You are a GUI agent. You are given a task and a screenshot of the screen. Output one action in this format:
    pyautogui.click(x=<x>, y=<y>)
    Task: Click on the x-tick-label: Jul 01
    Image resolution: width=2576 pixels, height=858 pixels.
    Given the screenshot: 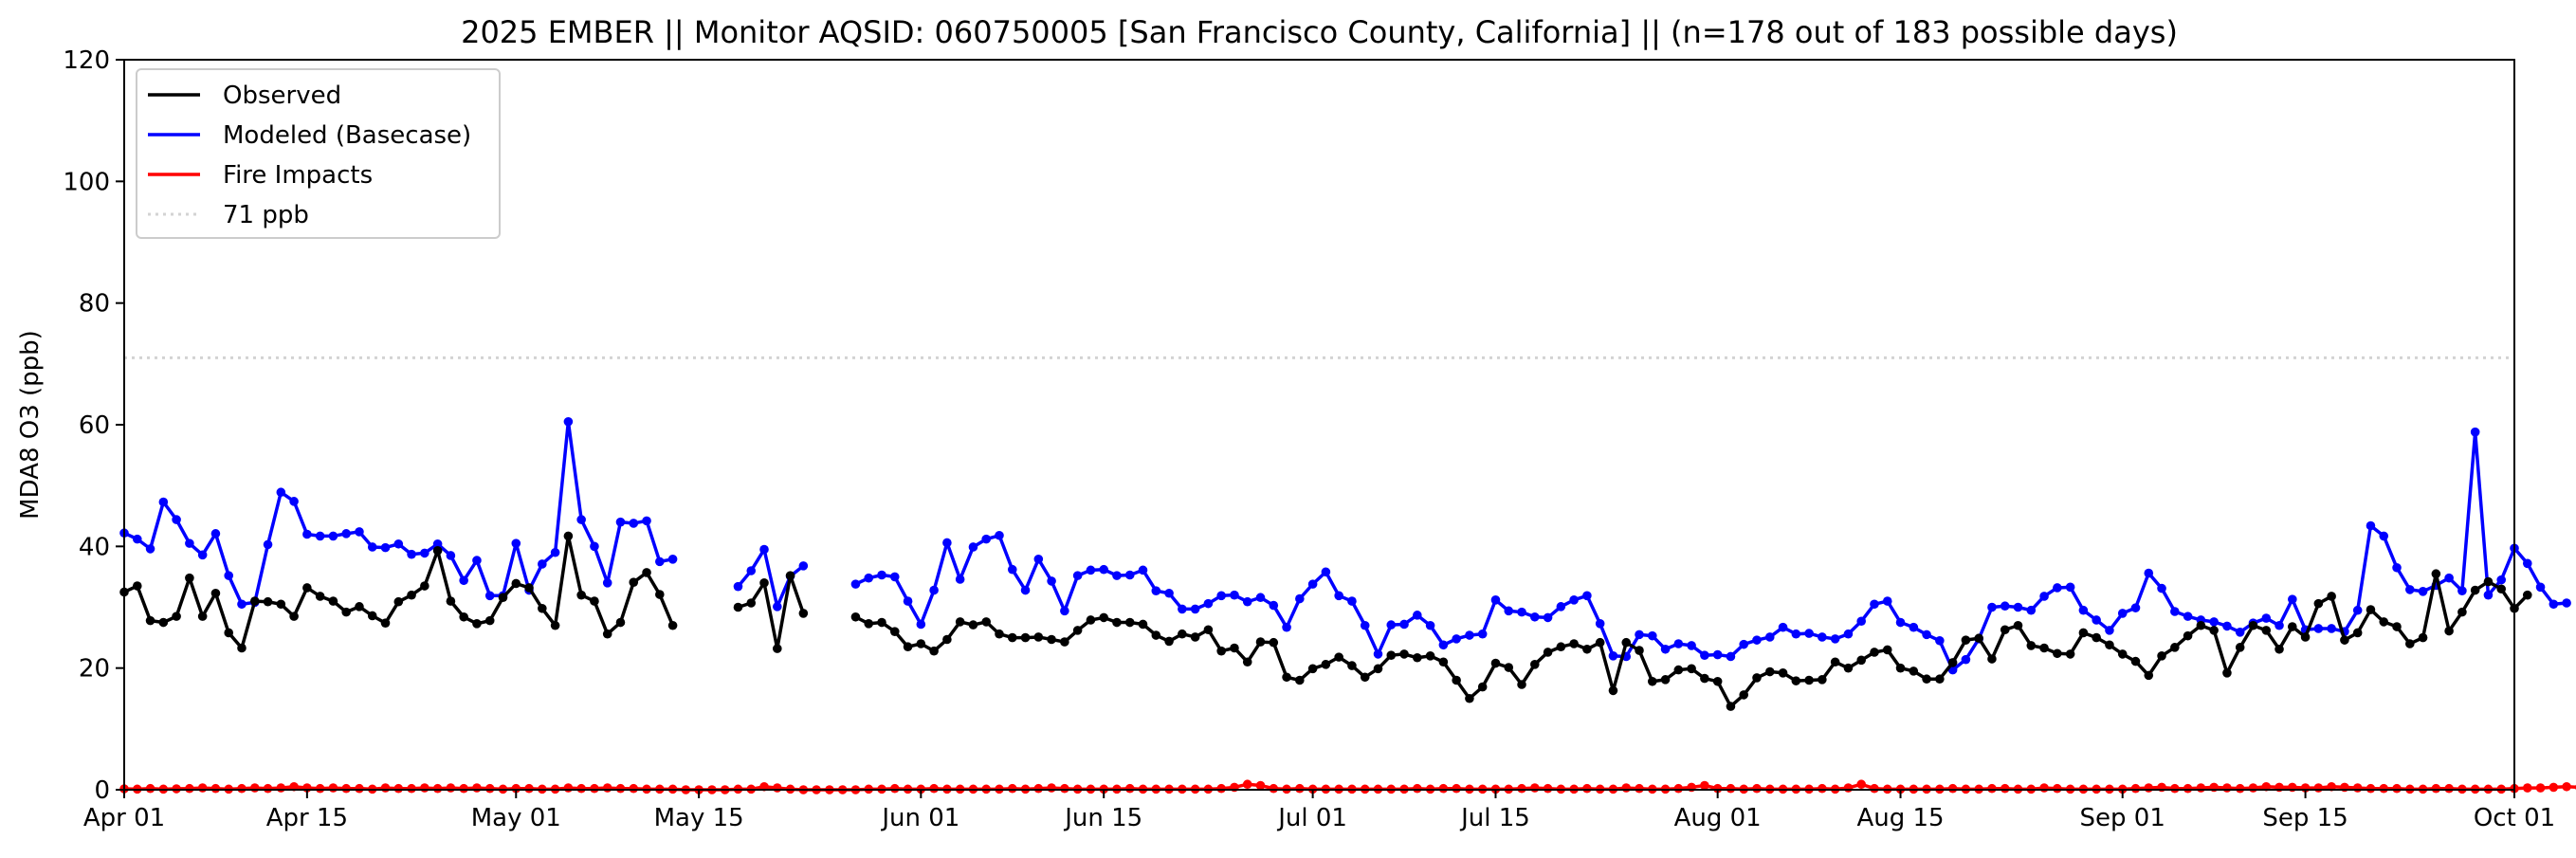 What is the action you would take?
    pyautogui.click(x=1311, y=818)
    